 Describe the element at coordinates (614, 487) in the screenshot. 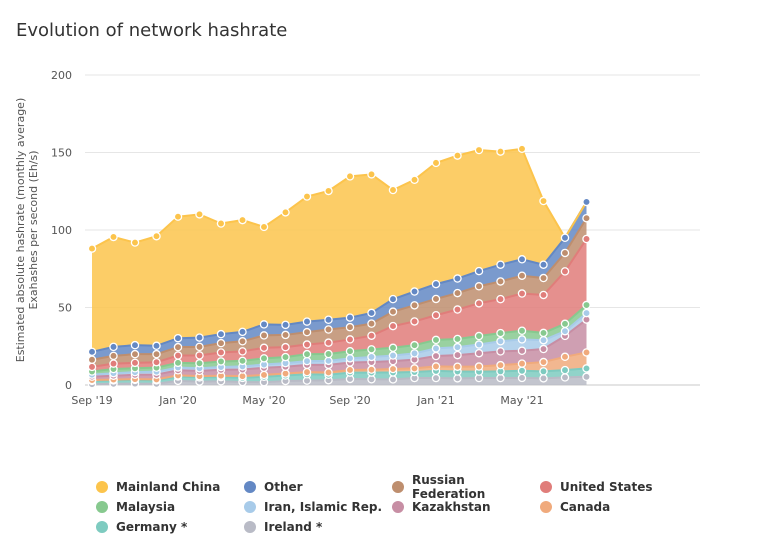

I see `legend-item-united-states: United States` at that location.